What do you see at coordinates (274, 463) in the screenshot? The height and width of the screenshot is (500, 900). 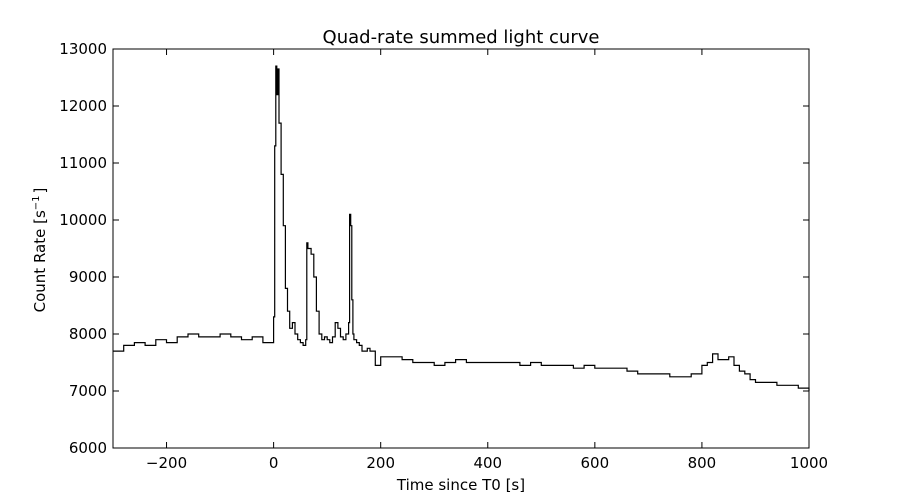 I see `x-tick-label: 0` at bounding box center [274, 463].